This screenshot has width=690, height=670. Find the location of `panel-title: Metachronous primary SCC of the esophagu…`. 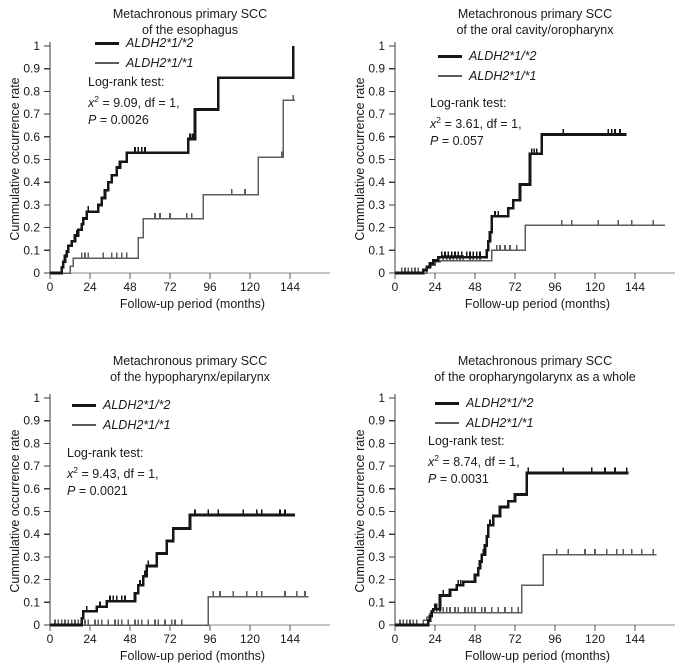

panel-title: Metachronous primary SCC of the esophagu… is located at coordinates (190, 22).